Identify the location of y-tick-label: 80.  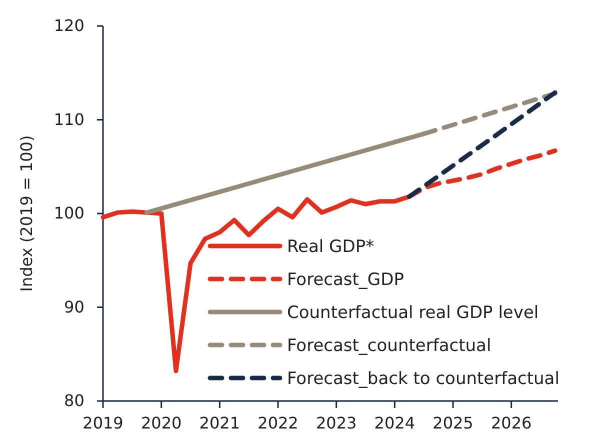
(74, 400).